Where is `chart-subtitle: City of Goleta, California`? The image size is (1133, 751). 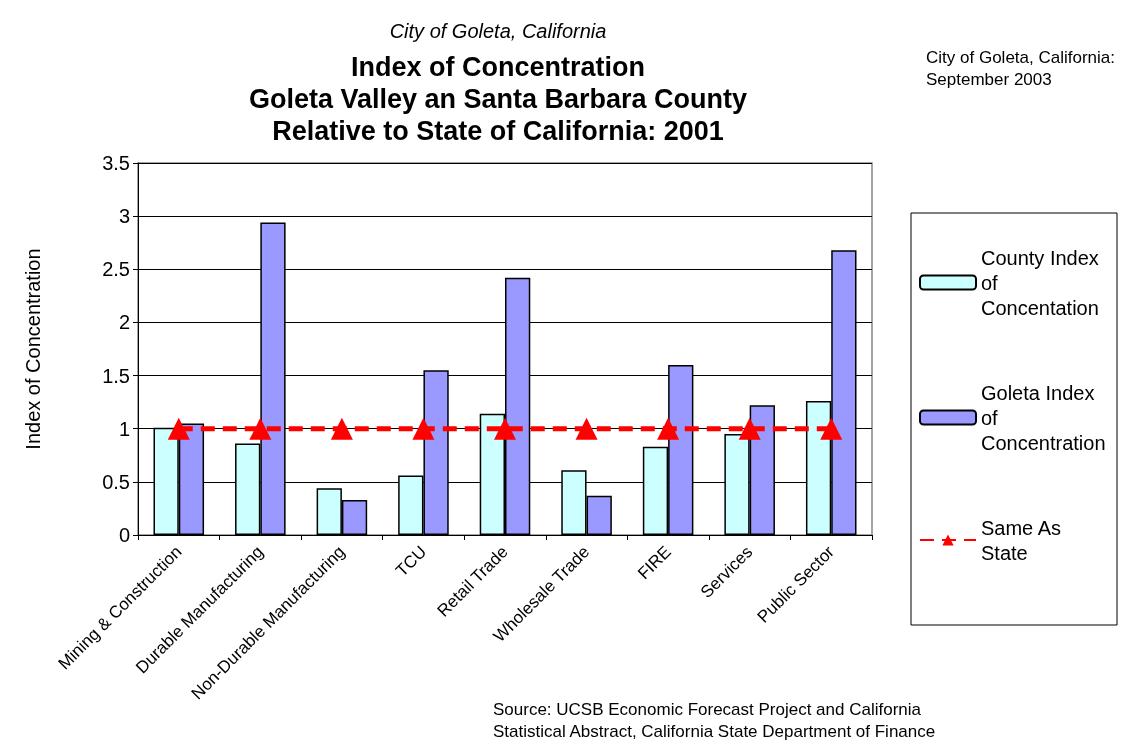 chart-subtitle: City of Goleta, California is located at coordinates (498, 31).